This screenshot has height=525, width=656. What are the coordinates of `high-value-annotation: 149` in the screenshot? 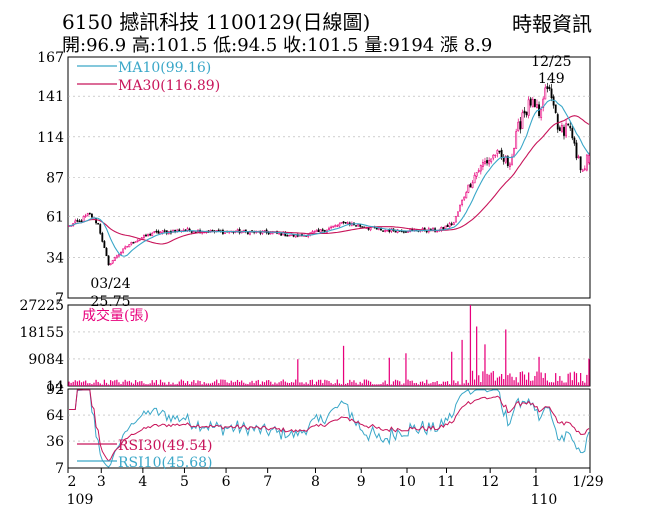 It's located at (551, 79).